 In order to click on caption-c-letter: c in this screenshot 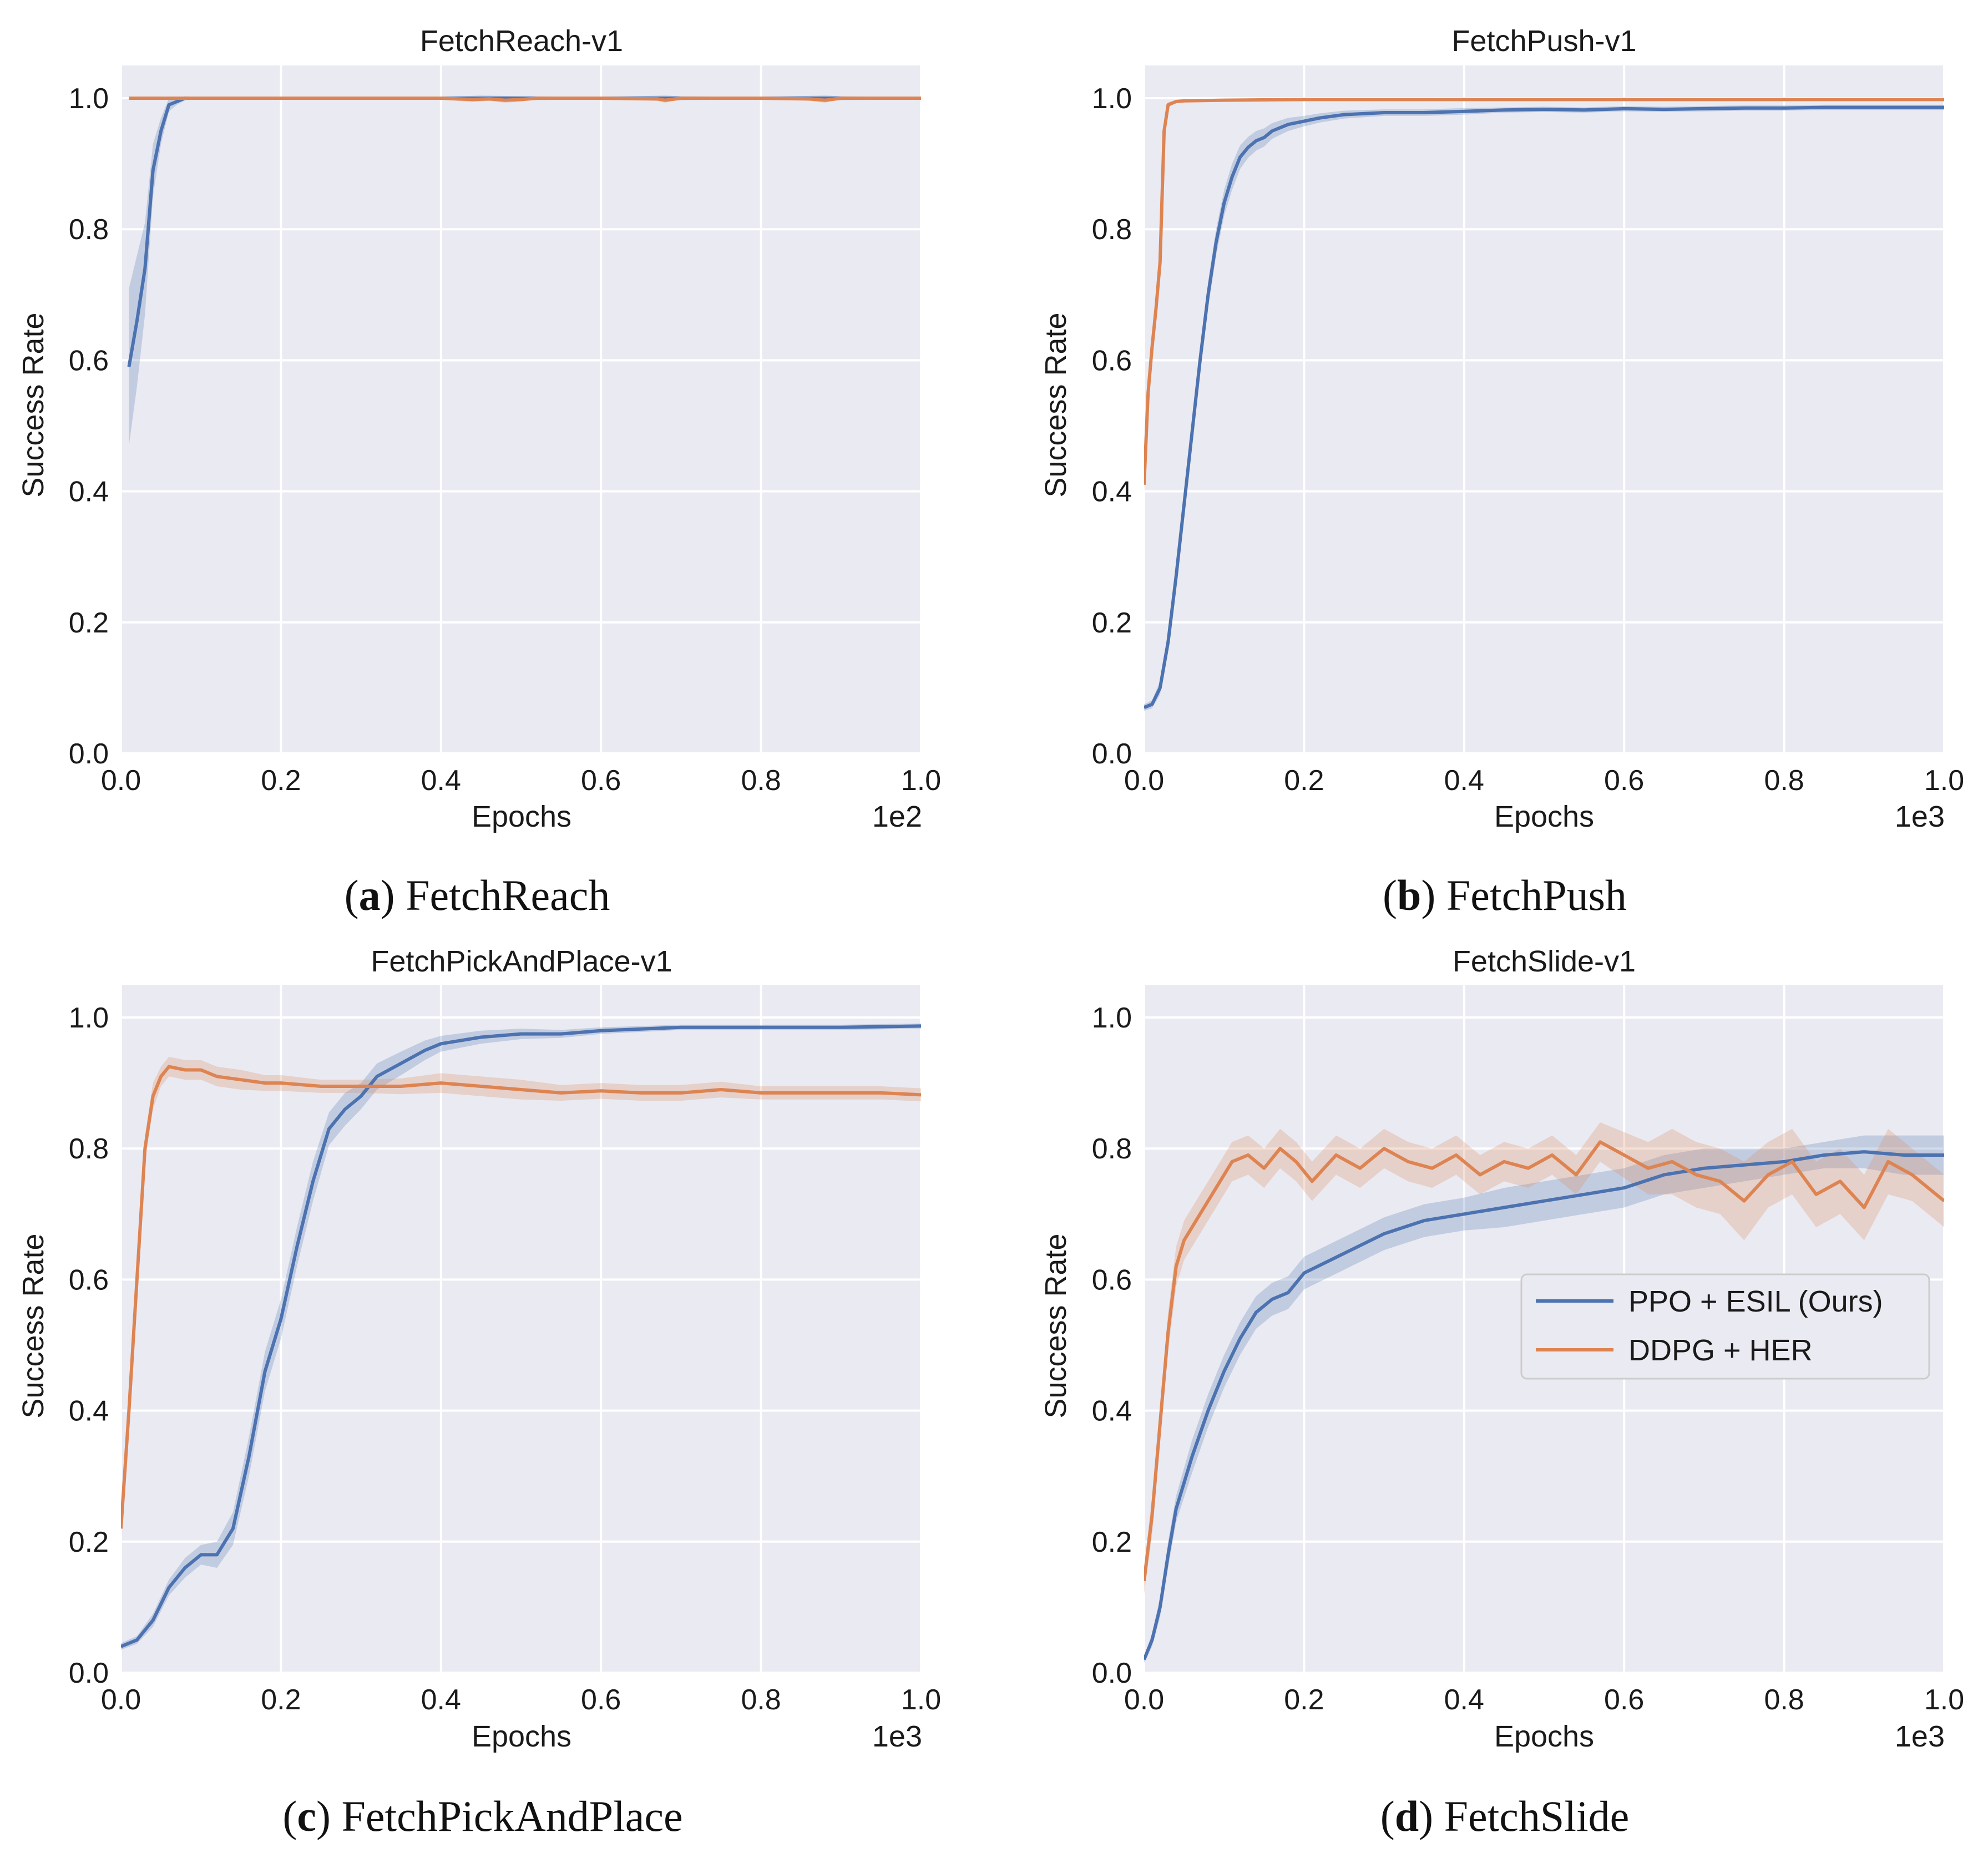, I will do `click(306, 1816)`.